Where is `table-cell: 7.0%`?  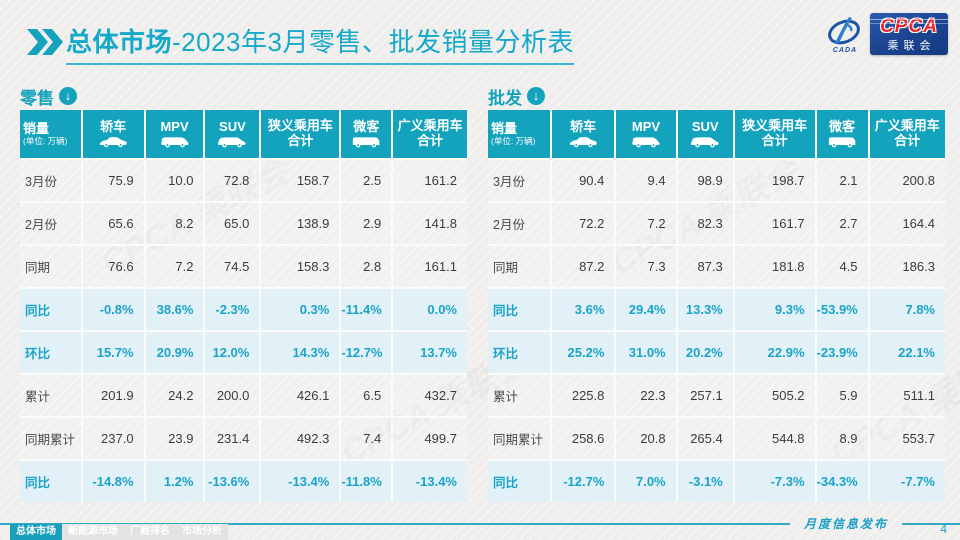 table-cell: 7.0% is located at coordinates (647, 480).